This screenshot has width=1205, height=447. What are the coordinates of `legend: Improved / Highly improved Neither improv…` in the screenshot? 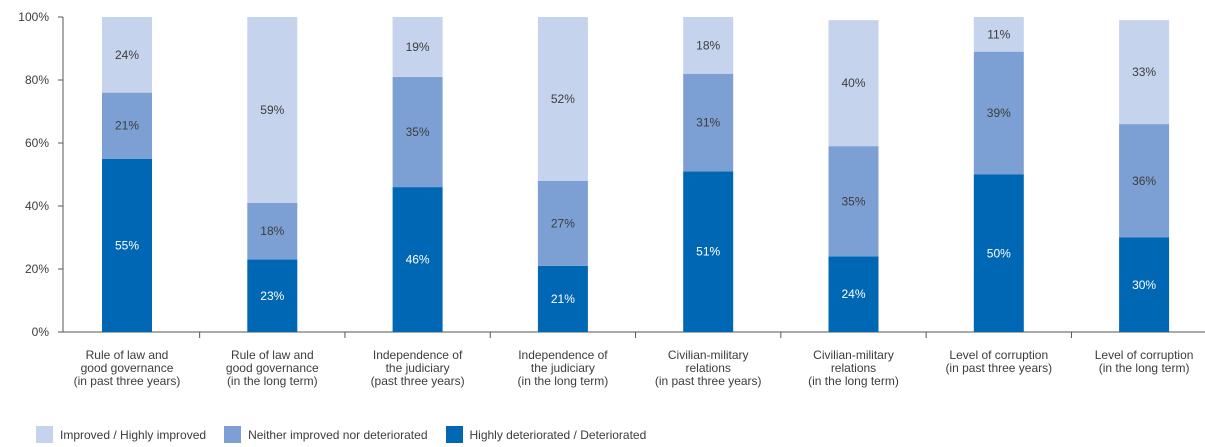 It's located at (350, 434).